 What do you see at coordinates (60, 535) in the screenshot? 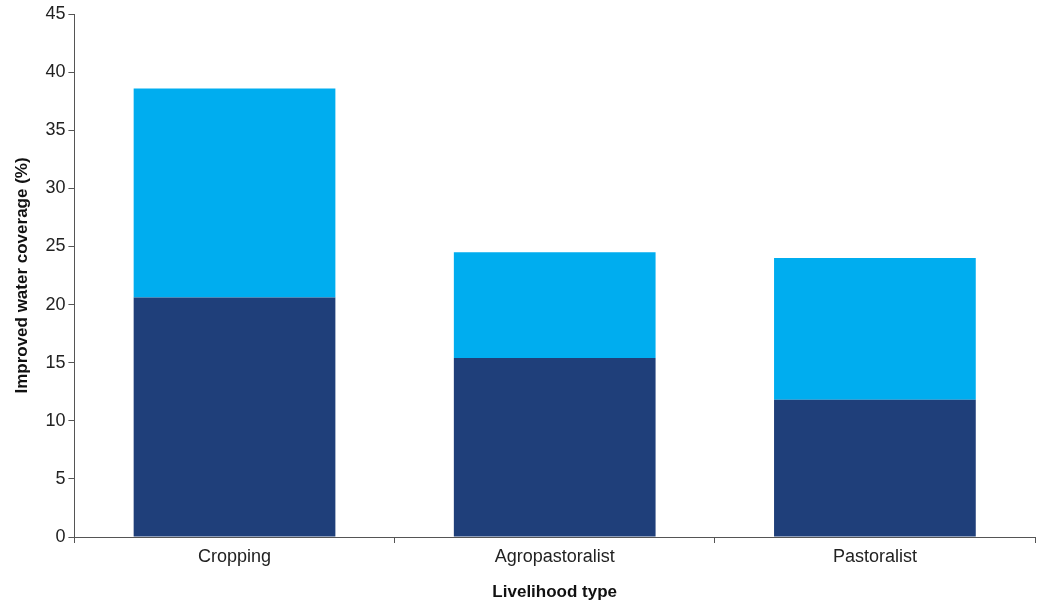
I see `y-tick-label: 0` at bounding box center [60, 535].